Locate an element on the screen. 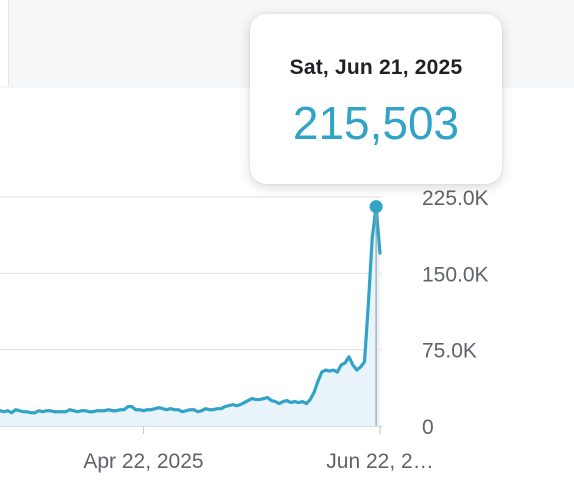  left-panel-edge is located at coordinates (4, 43).